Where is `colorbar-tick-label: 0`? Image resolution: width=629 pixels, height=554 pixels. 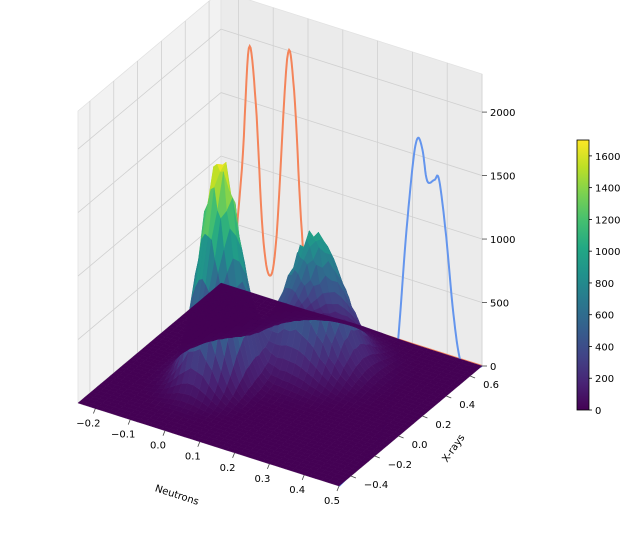
colorbar-tick-label: 0 is located at coordinates (598, 411).